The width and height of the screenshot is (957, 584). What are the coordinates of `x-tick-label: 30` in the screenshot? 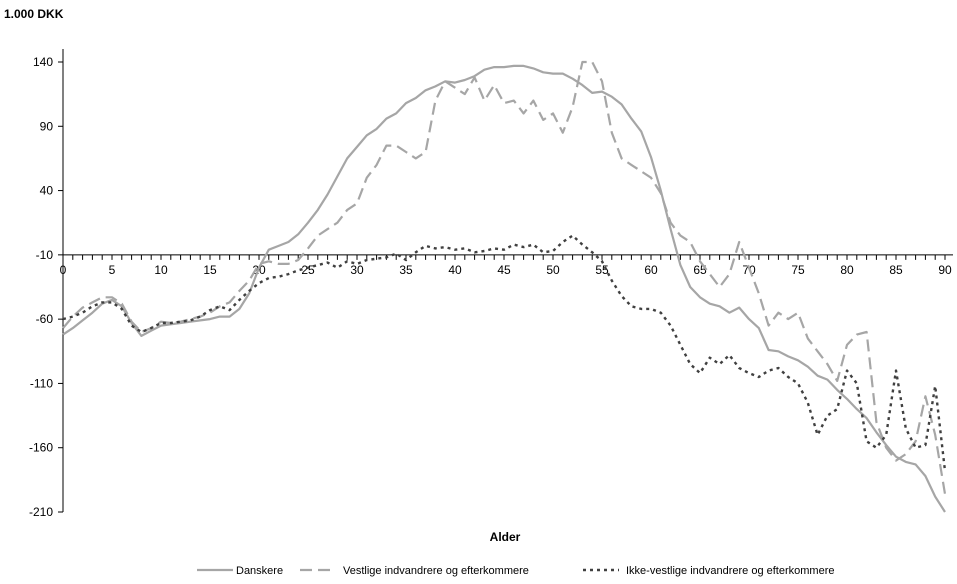 It's located at (357, 270).